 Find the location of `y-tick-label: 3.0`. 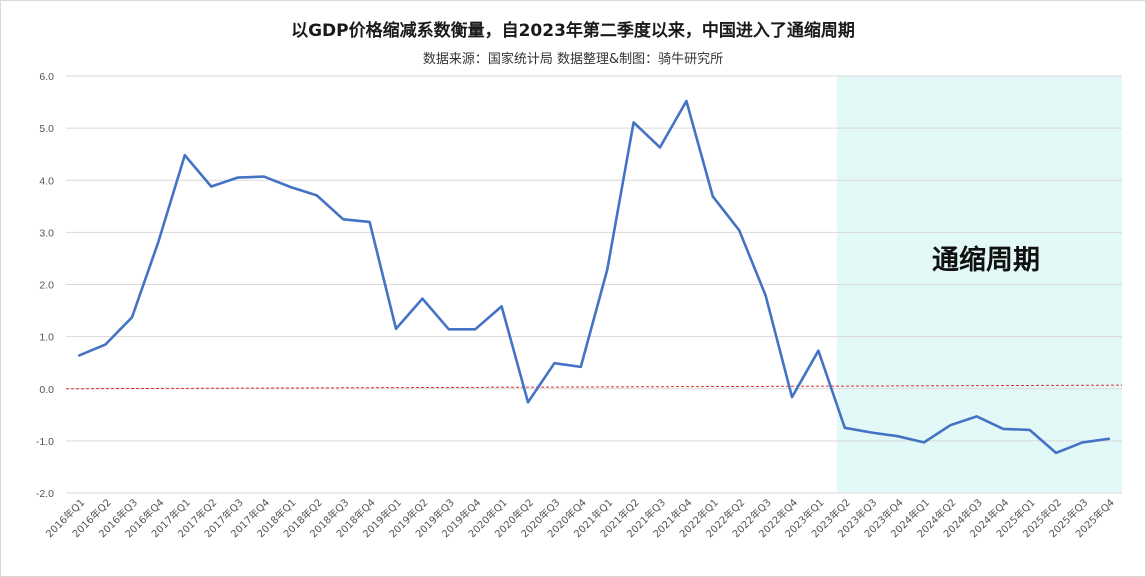

y-tick-label: 3.0 is located at coordinates (46, 233).